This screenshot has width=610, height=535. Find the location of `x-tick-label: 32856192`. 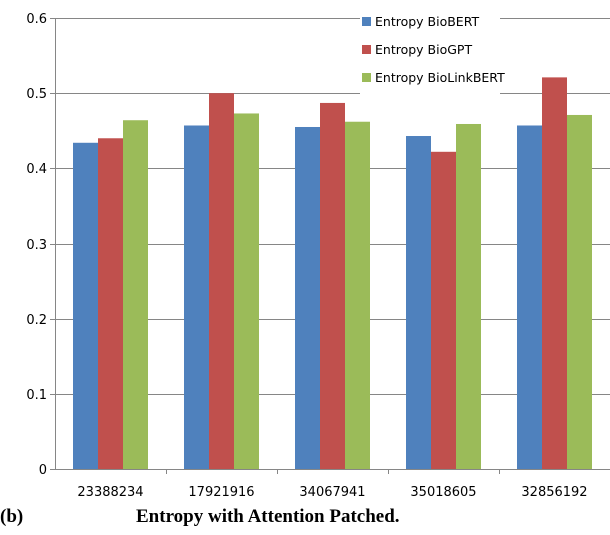

x-tick-label: 32856192 is located at coordinates (554, 492).